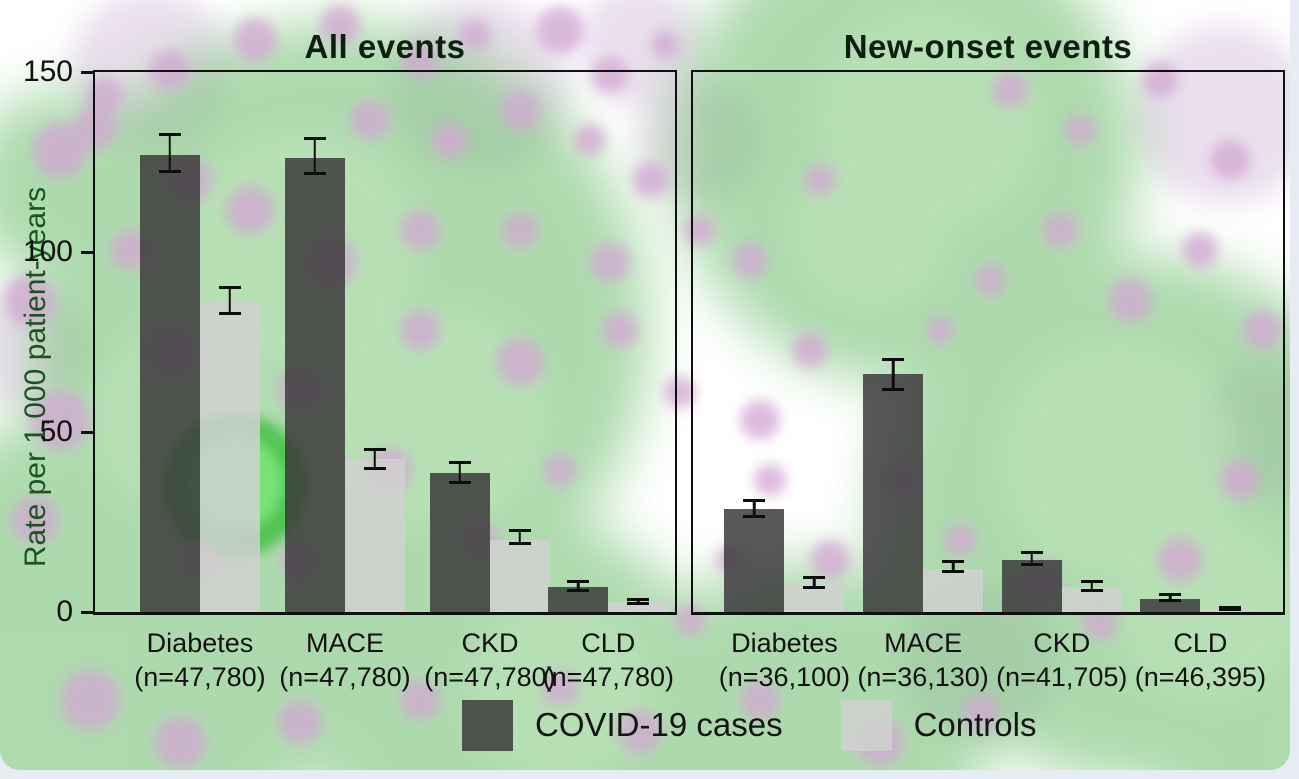  What do you see at coordinates (784, 660) in the screenshot?
I see `x-tick-label-diabetes: Diabetes (n=36,100)` at bounding box center [784, 660].